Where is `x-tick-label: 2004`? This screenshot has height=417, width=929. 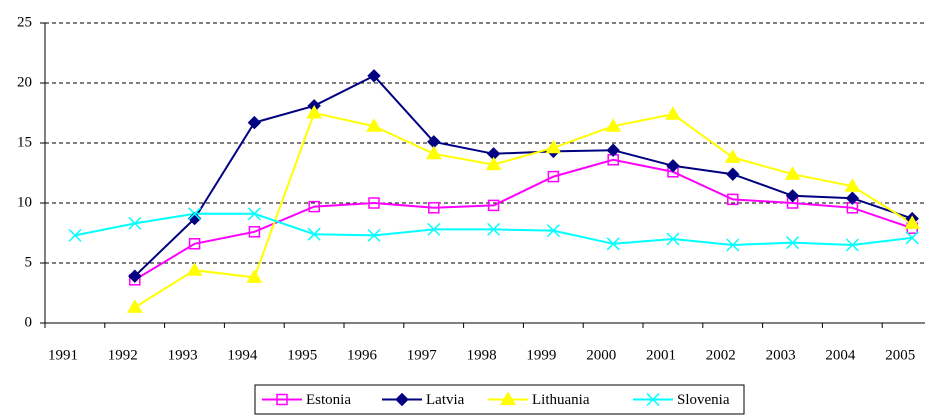
x-tick-label: 2004 is located at coordinates (840, 355).